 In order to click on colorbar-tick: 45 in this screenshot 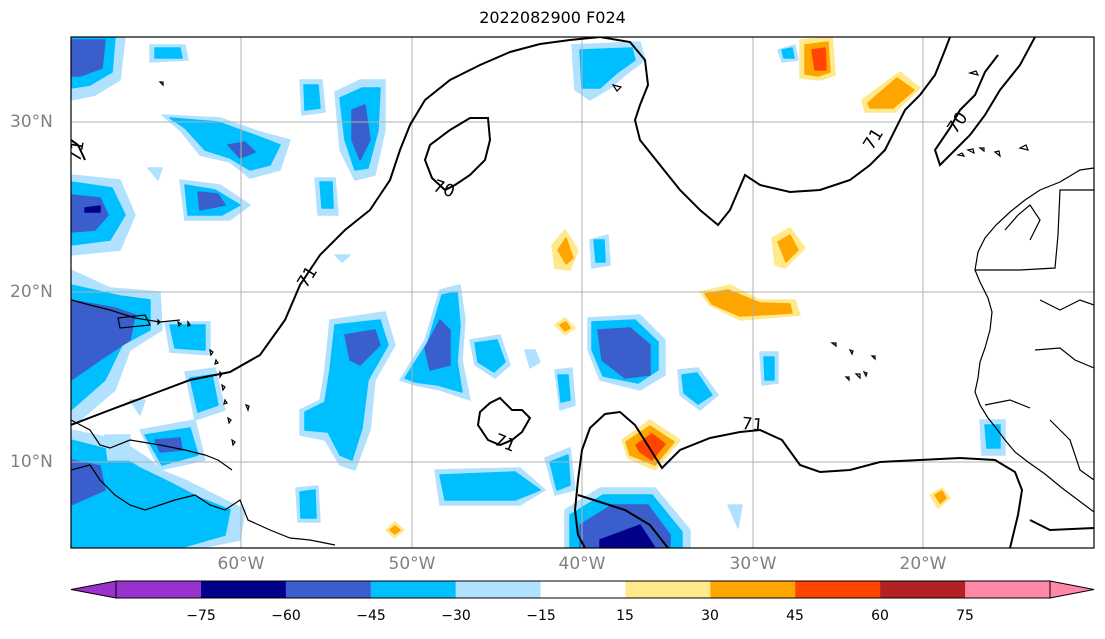, I will do `click(795, 616)`.